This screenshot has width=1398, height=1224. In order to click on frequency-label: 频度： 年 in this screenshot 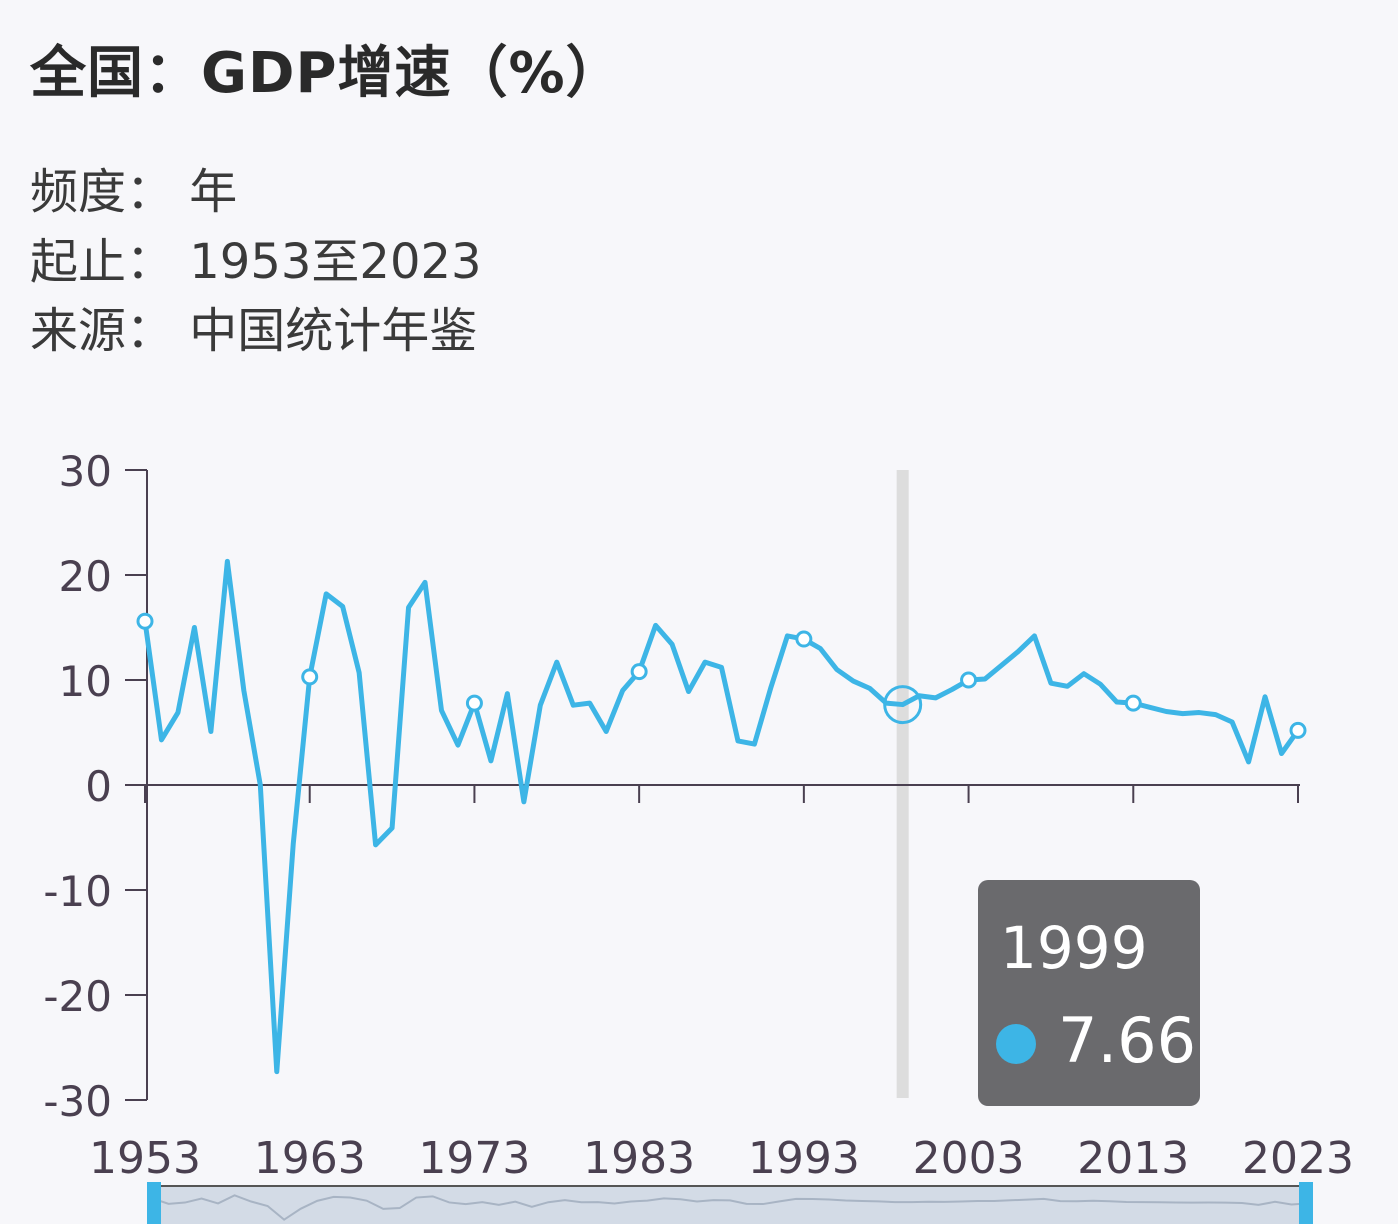, I will do `click(134, 192)`.